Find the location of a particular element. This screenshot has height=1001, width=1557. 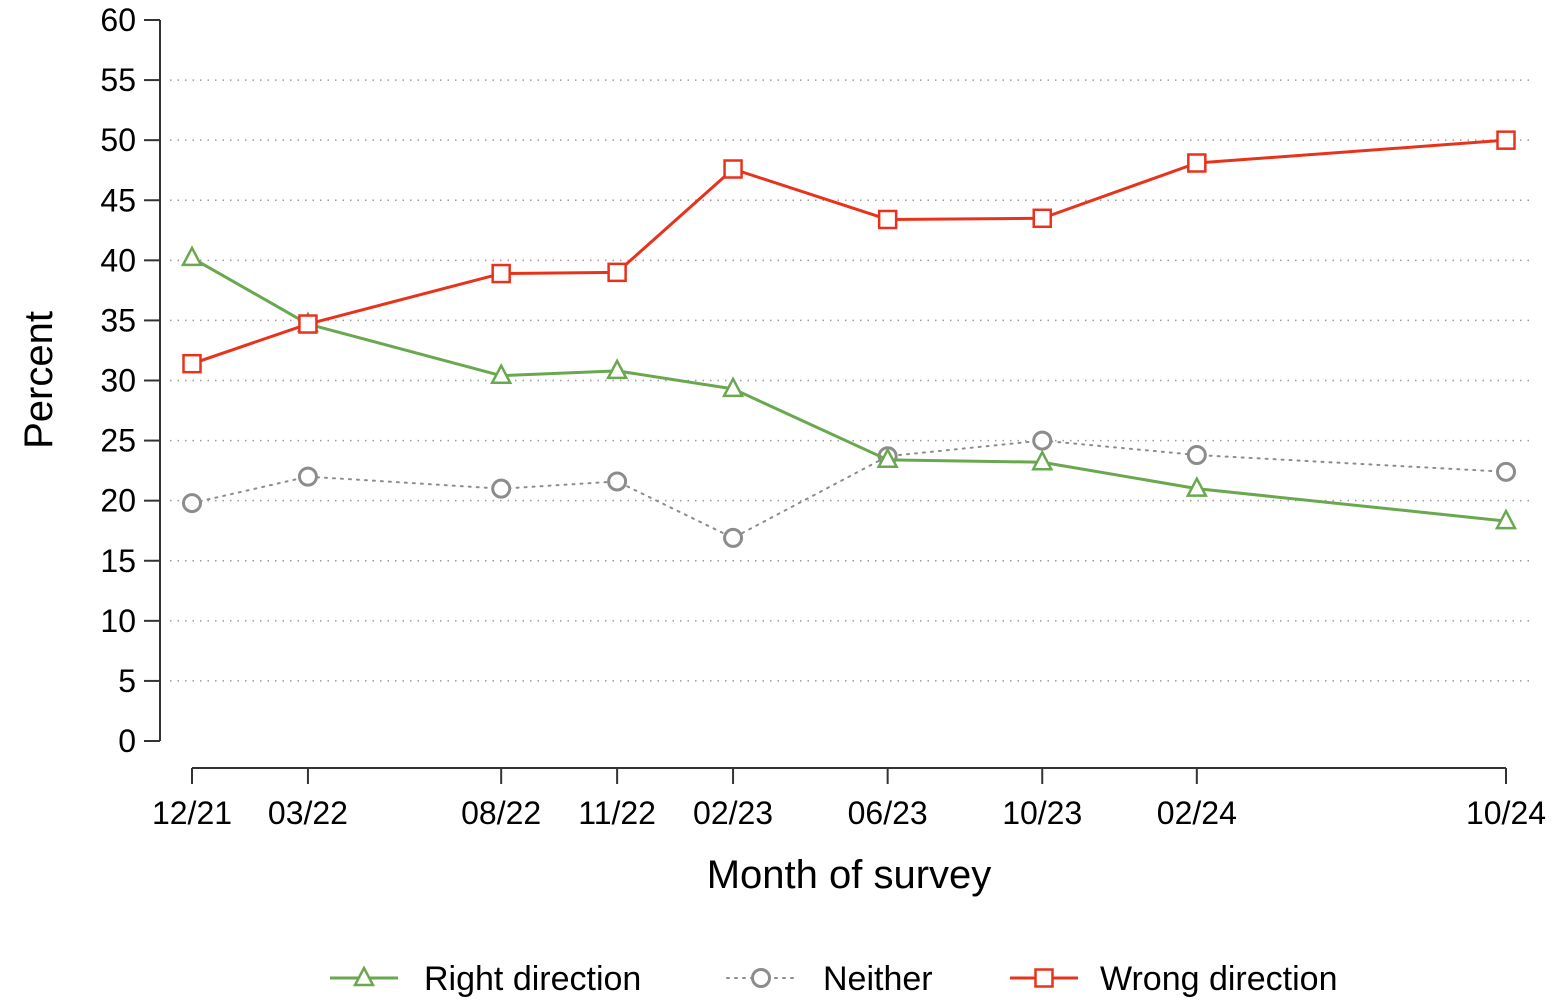

x-axis-title: Month of survey is located at coordinates (849, 875).